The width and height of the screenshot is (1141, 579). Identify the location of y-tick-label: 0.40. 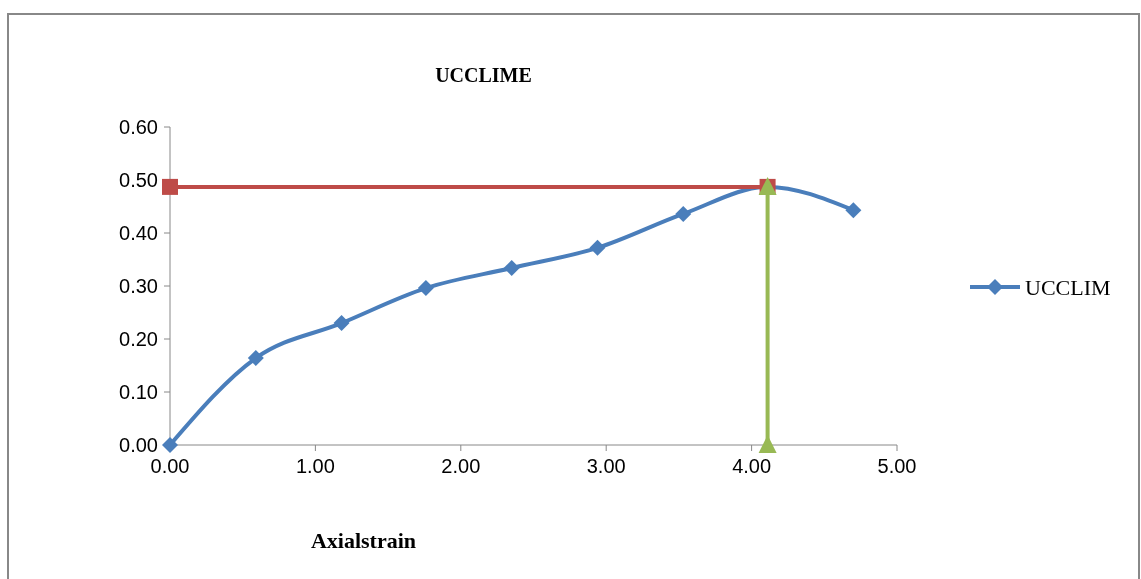
(138, 233).